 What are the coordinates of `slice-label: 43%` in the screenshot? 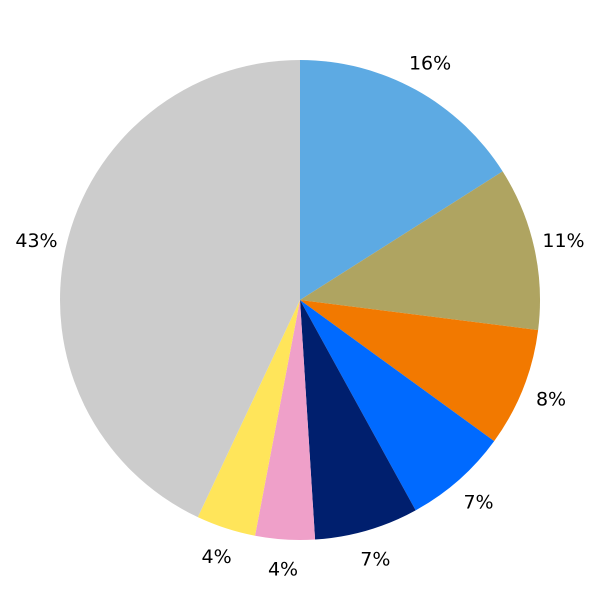 It's located at (36, 241).